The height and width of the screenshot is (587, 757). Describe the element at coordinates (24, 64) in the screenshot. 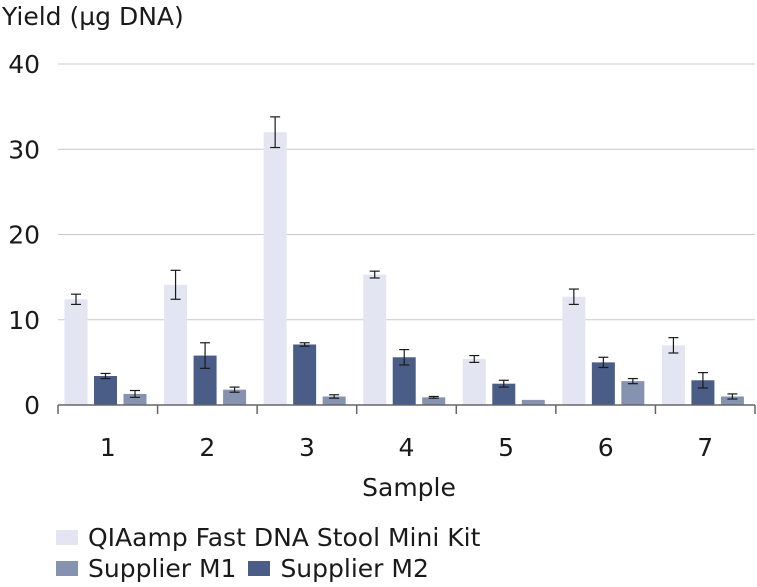

I see `y-tick-label: 40` at that location.